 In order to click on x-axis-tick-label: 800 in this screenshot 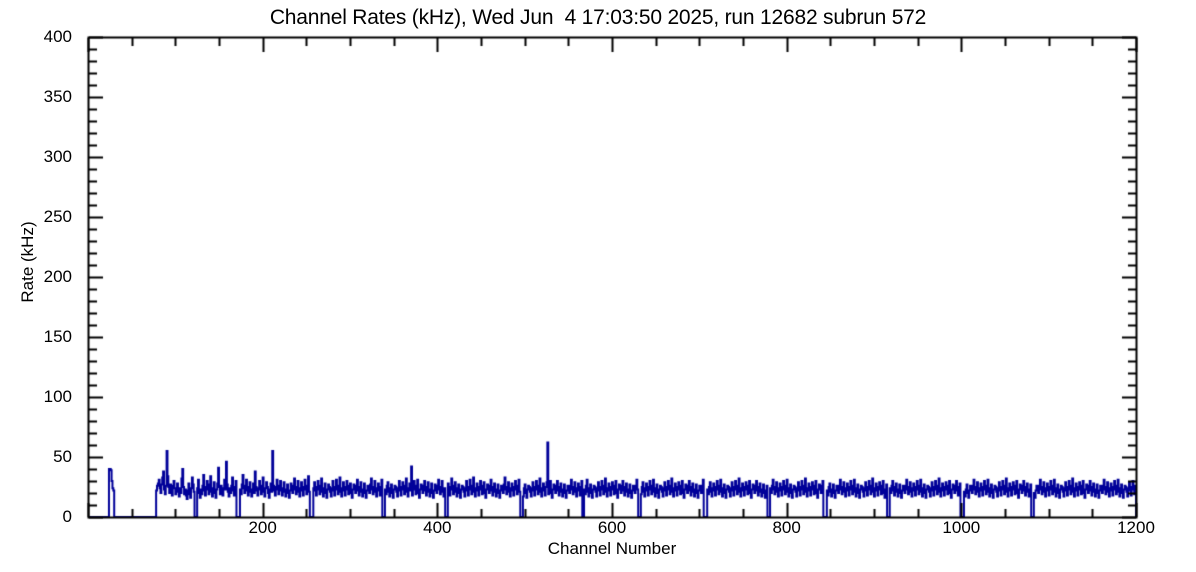, I will do `click(787, 528)`.